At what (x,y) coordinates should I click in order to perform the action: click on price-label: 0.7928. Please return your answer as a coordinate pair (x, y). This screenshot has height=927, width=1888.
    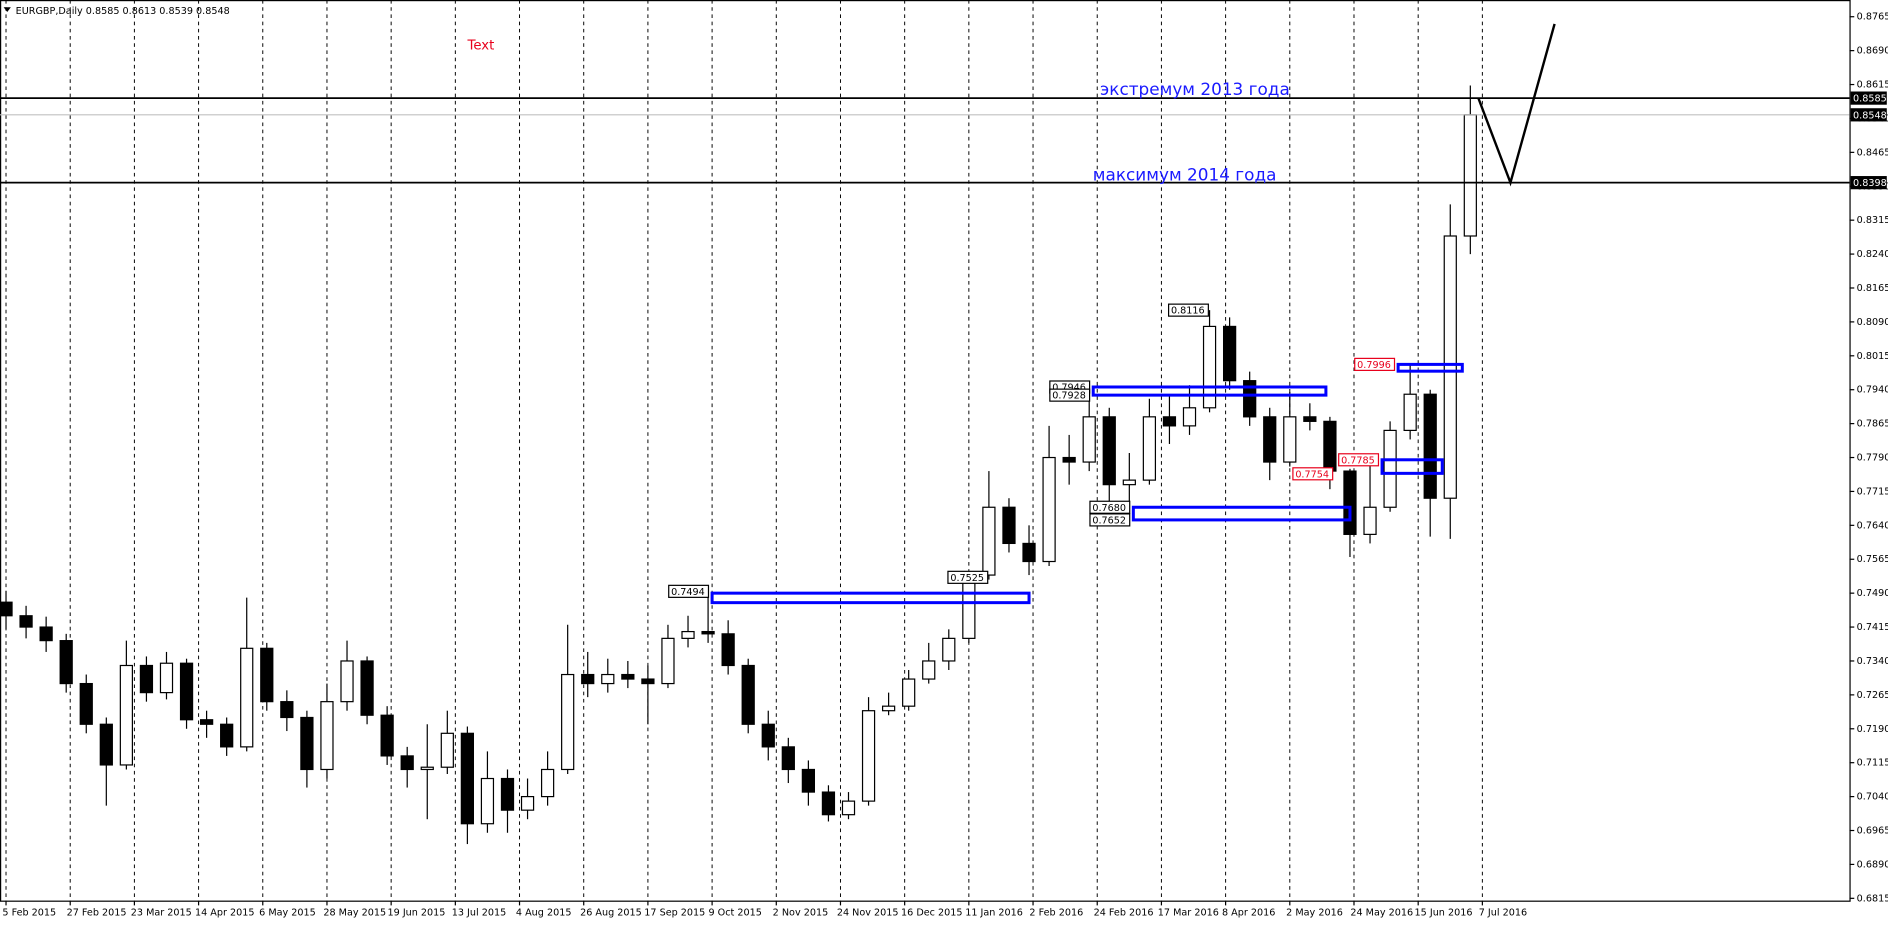
    Looking at the image, I should click on (1069, 396).